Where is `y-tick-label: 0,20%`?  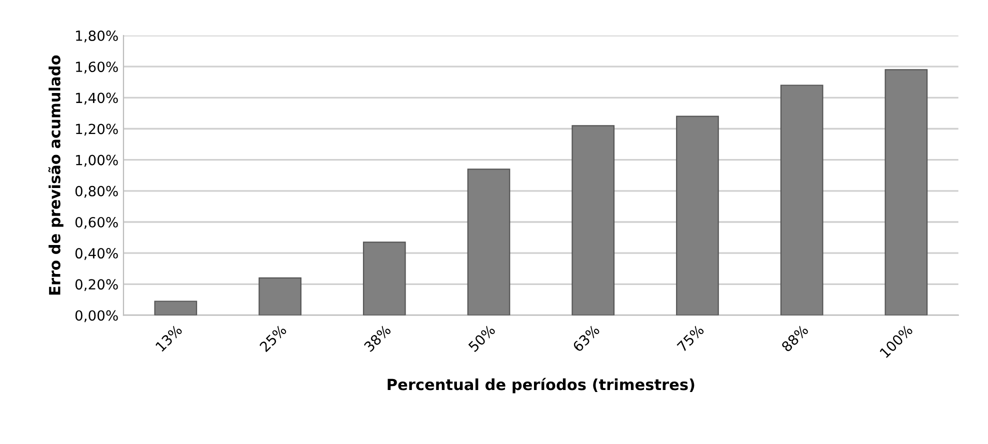
y-tick-label: 0,20% is located at coordinates (96, 285).